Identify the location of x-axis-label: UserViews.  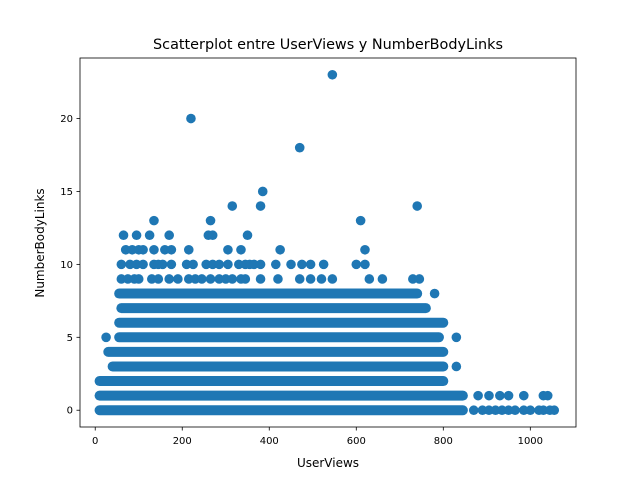
(328, 463).